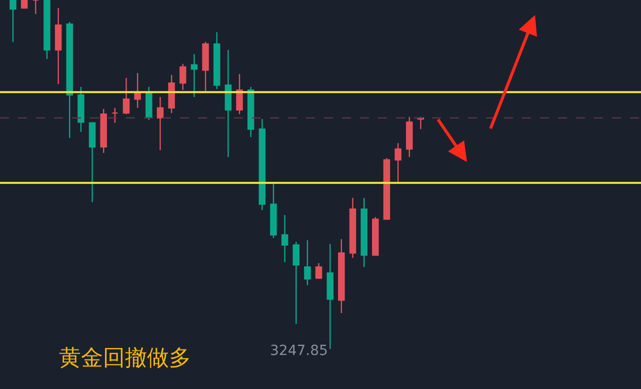 This screenshot has width=641, height=389. I want to click on annotation: 黄金回撤做多, so click(125, 358).